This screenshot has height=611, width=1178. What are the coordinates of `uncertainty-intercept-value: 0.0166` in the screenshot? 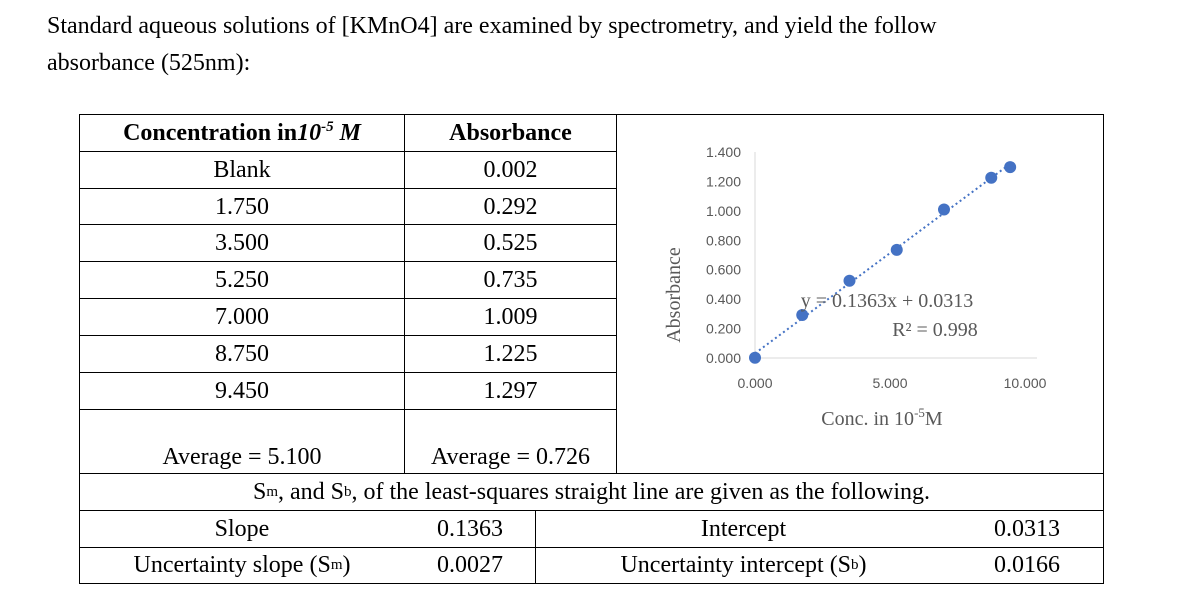 It's located at (1027, 565).